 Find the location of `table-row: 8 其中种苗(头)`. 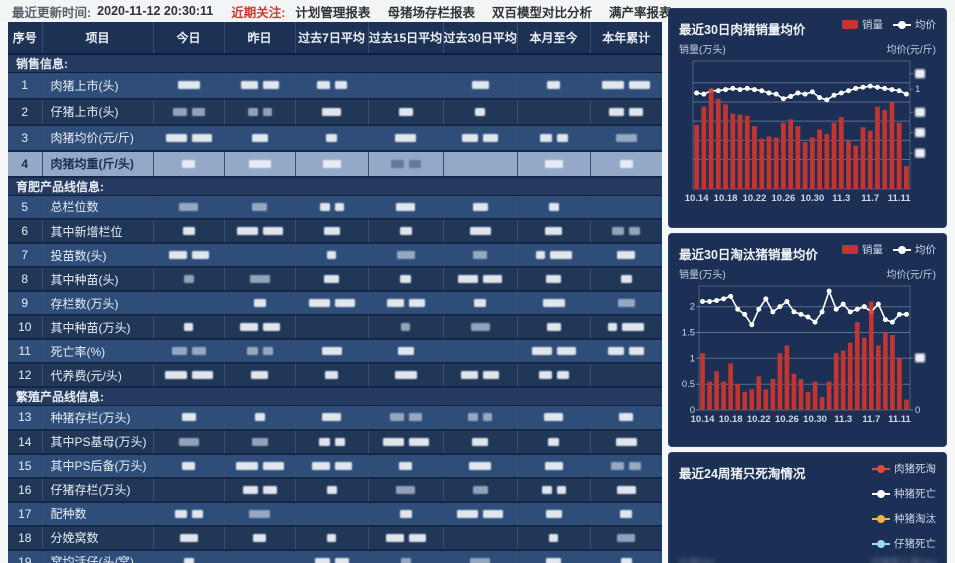

table-row: 8 其中种苗(头) is located at coordinates (335, 279).